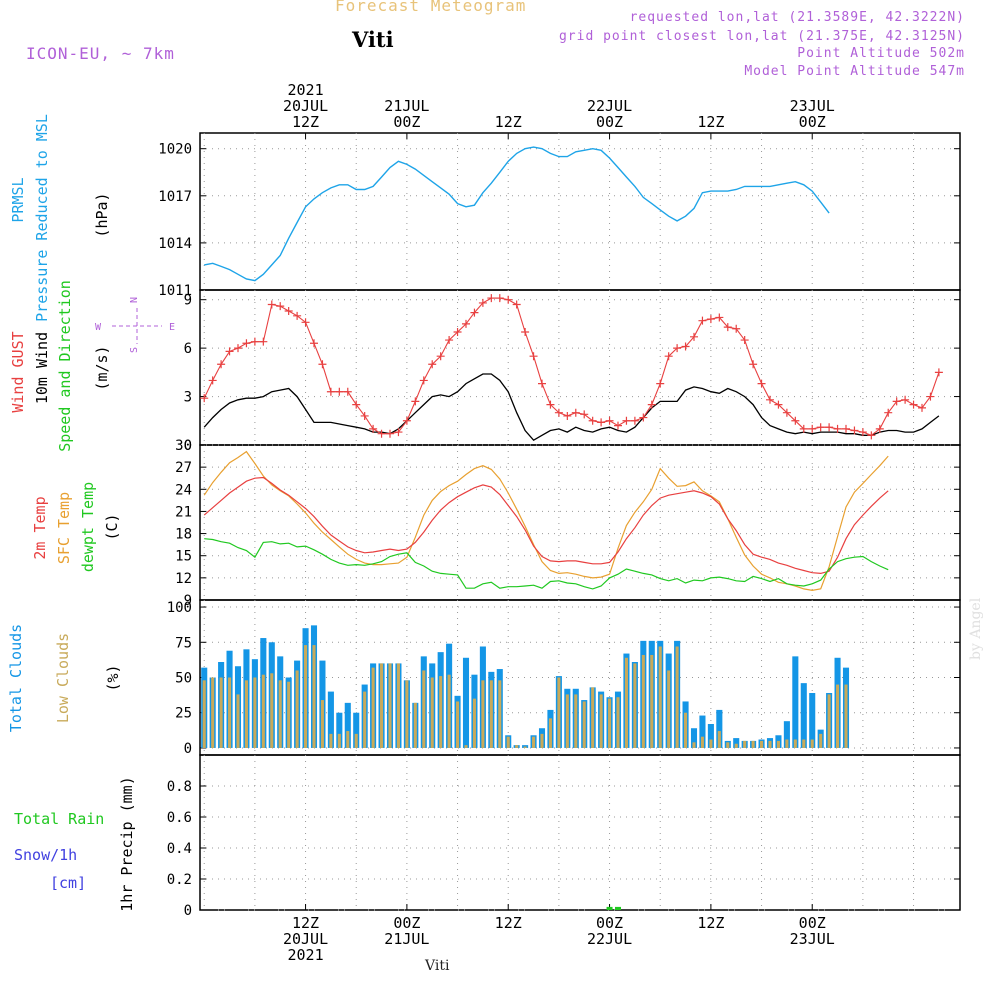 The height and width of the screenshot is (1000, 1000). I want to click on wind-ytick-label: 3, so click(188, 398).